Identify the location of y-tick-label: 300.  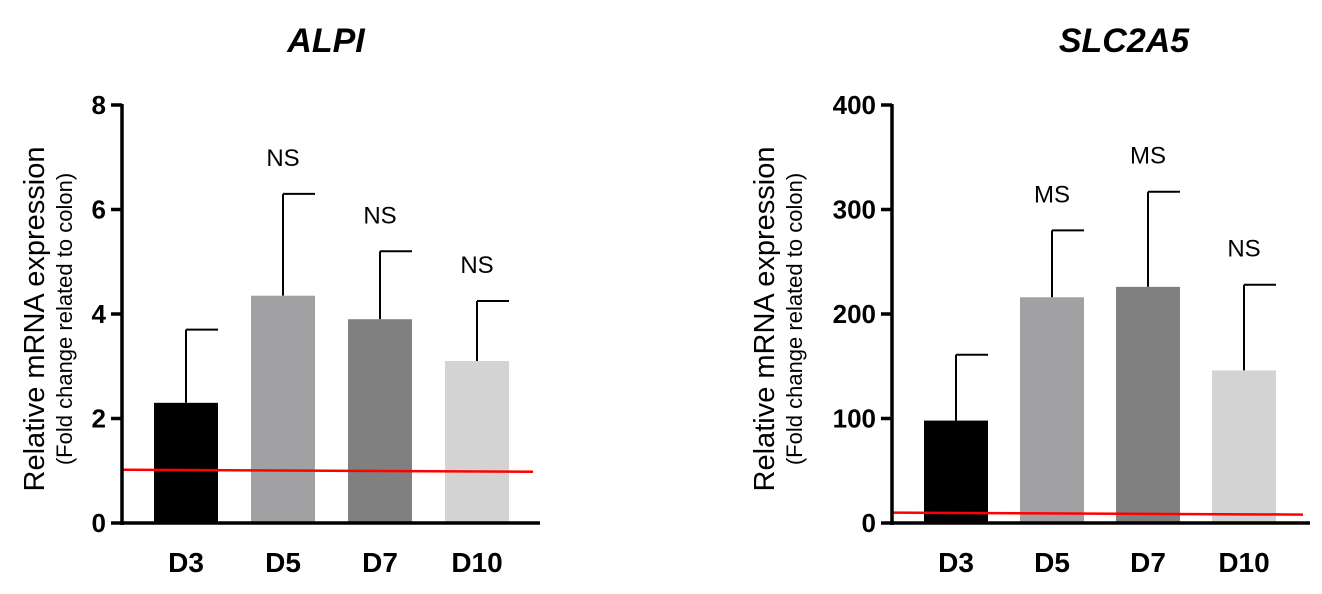
(854, 210).